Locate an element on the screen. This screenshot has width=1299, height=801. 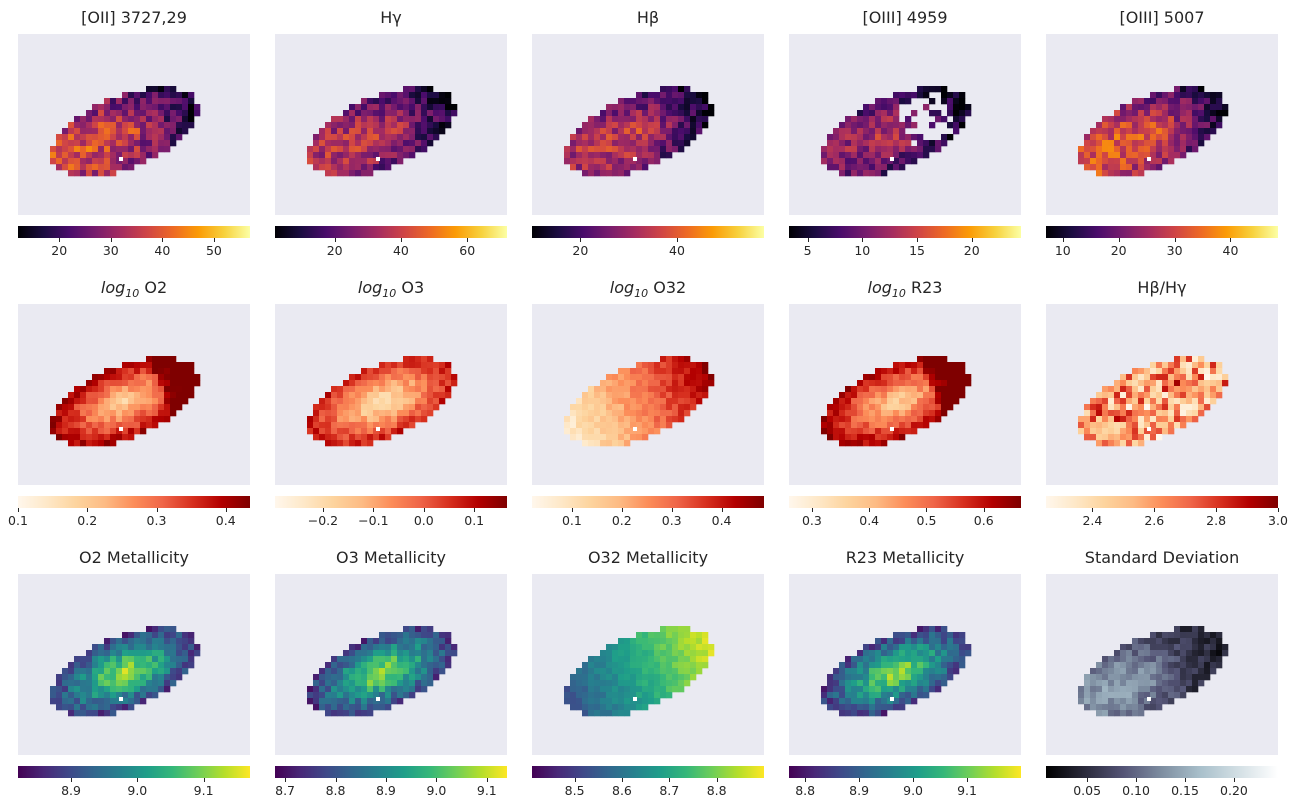
title-log-prefix: log10 is located at coordinates (377, 289).